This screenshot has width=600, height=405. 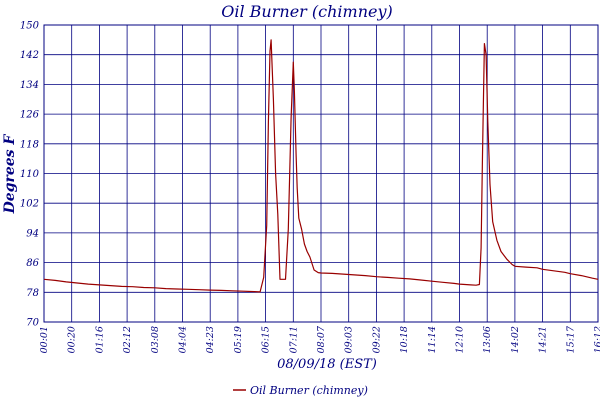 I want to click on y-axis-label: Degrees F, so click(x=10, y=174).